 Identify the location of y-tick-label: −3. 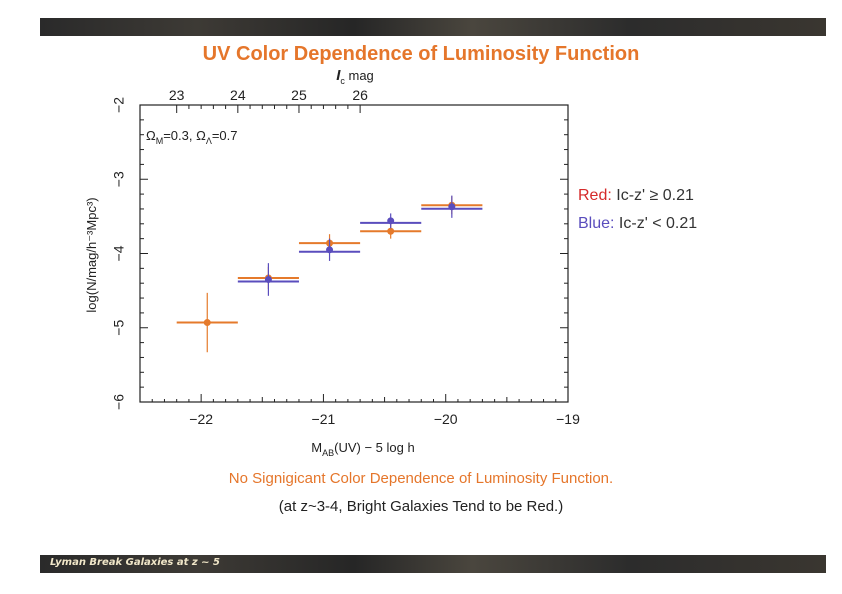
(119, 179).